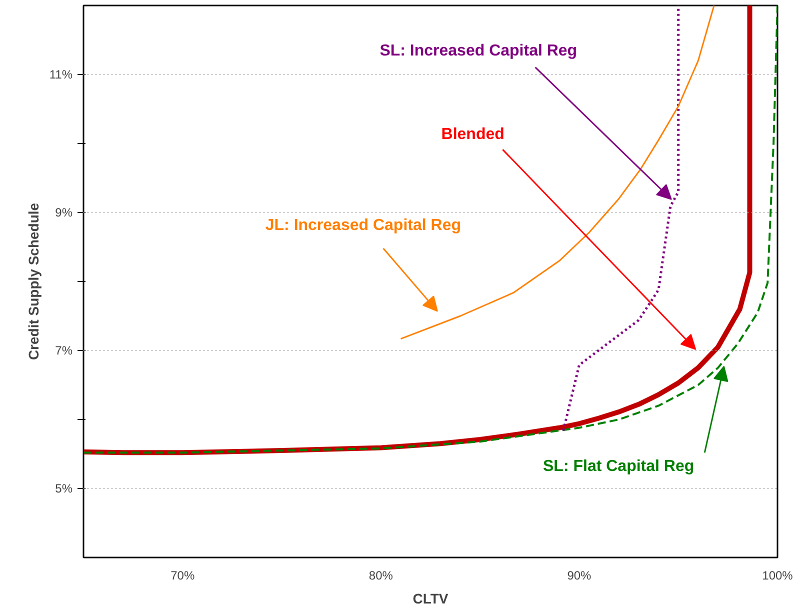 The height and width of the screenshot is (616, 798). What do you see at coordinates (778, 575) in the screenshot?
I see `x-tick-label: 100%` at bounding box center [778, 575].